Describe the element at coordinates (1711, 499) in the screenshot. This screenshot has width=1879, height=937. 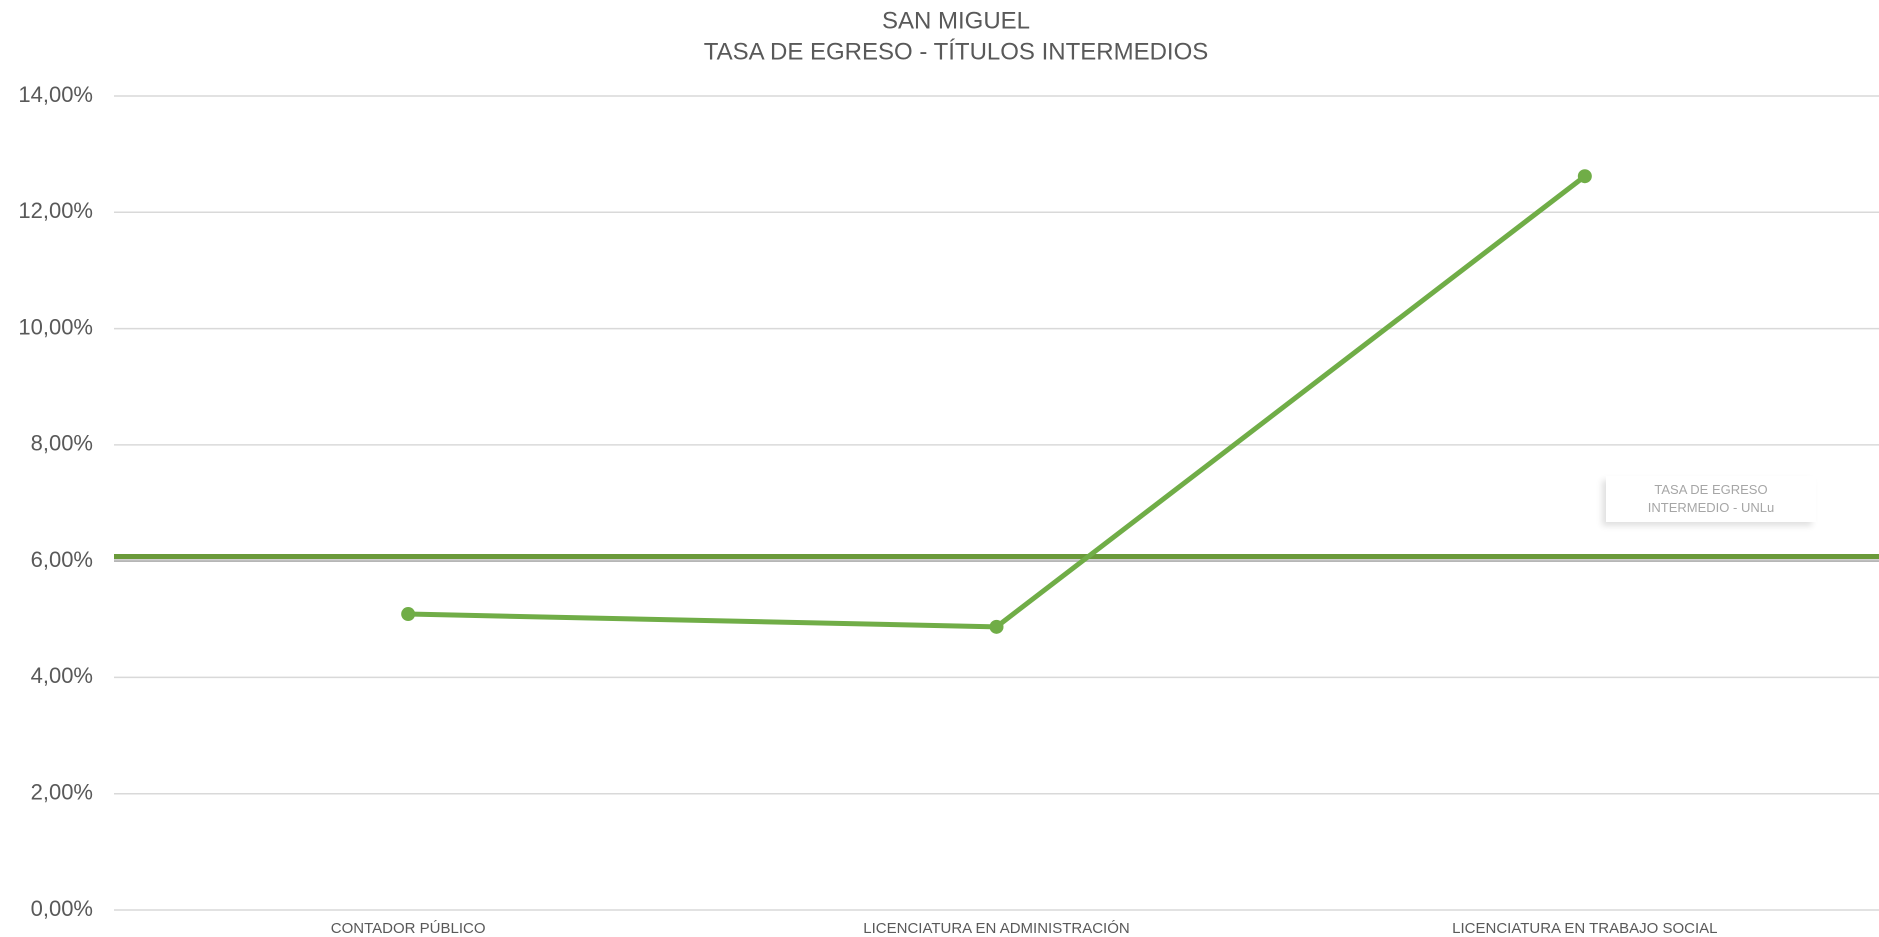
I see `reference-label: TASA DE EGRESO INTERMEDIO - UNLu` at that location.